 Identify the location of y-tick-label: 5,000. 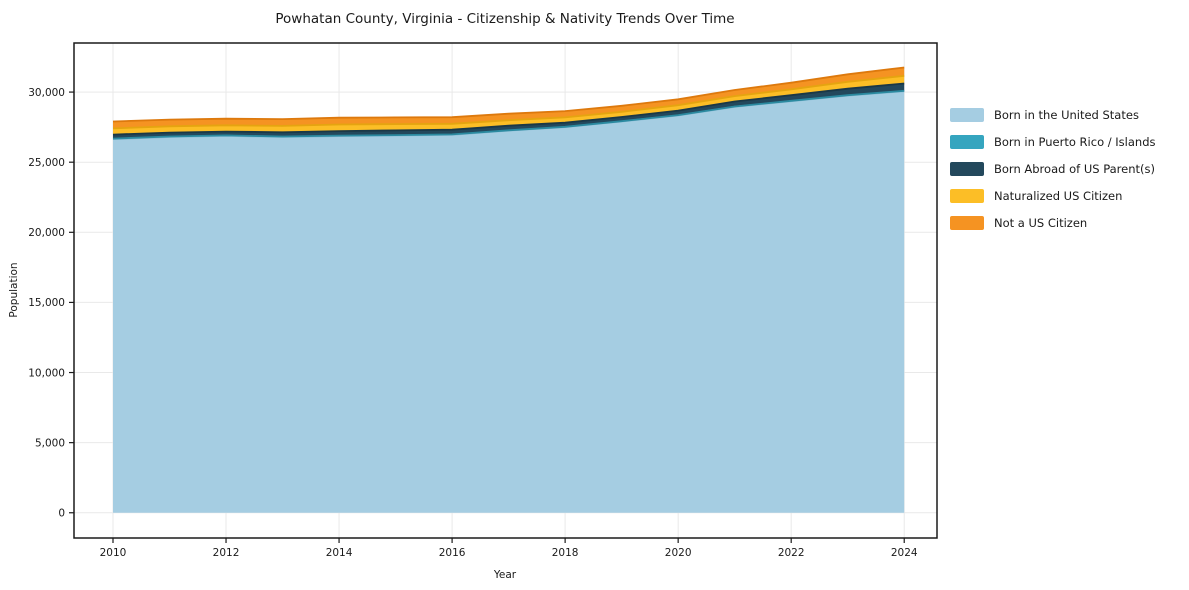
(50, 443).